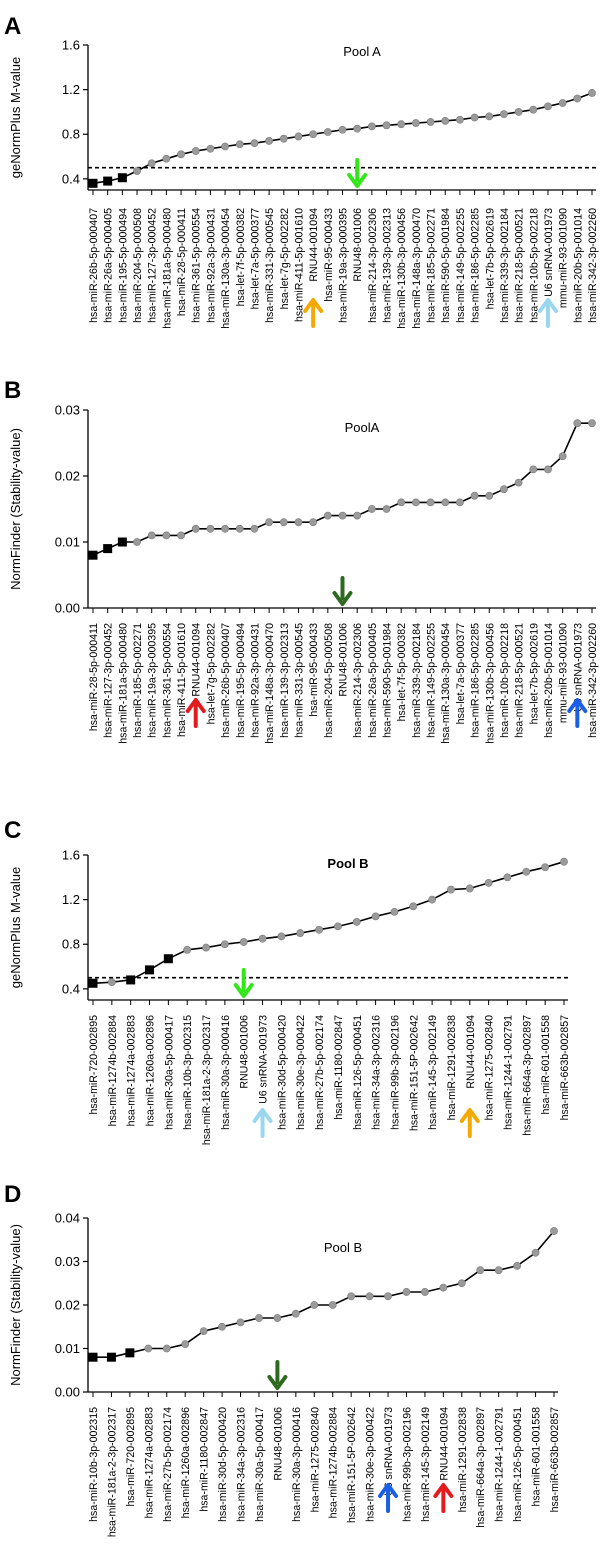 The height and width of the screenshot is (1568, 601). Describe the element at coordinates (67, 1305) in the screenshot. I see `y-tick-label: 0.02` at that location.